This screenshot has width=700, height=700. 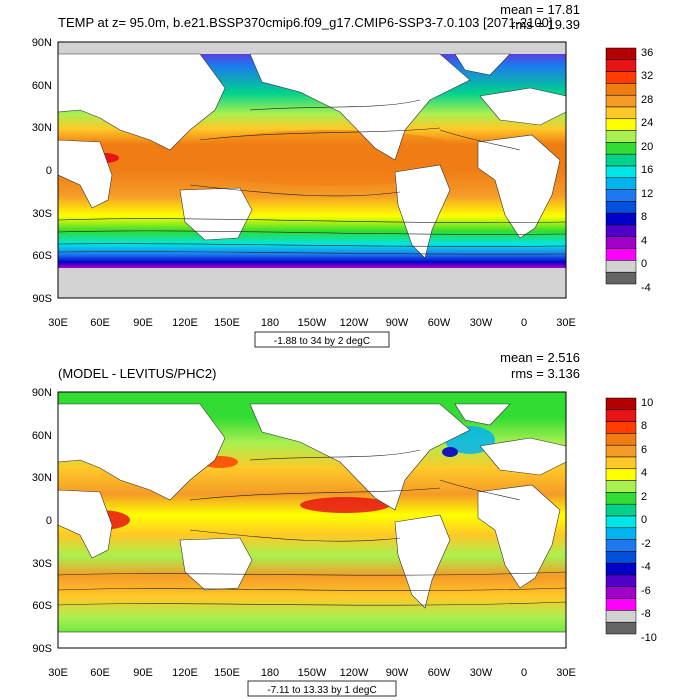 I want to click on panel-2-colorbar: 10 8 6 4 2 0 -2 -4 -6 -8 -10, so click(x=631, y=520).